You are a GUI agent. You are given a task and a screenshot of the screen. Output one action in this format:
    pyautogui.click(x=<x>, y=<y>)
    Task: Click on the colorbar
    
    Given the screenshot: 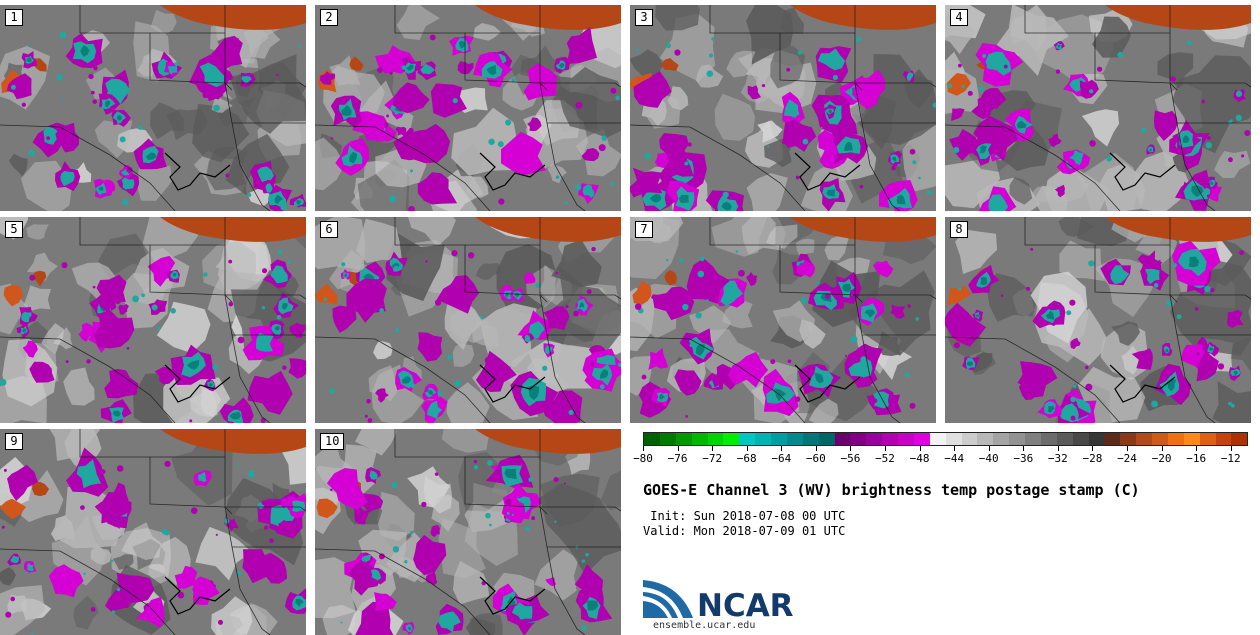 What is the action you would take?
    pyautogui.click(x=945, y=439)
    